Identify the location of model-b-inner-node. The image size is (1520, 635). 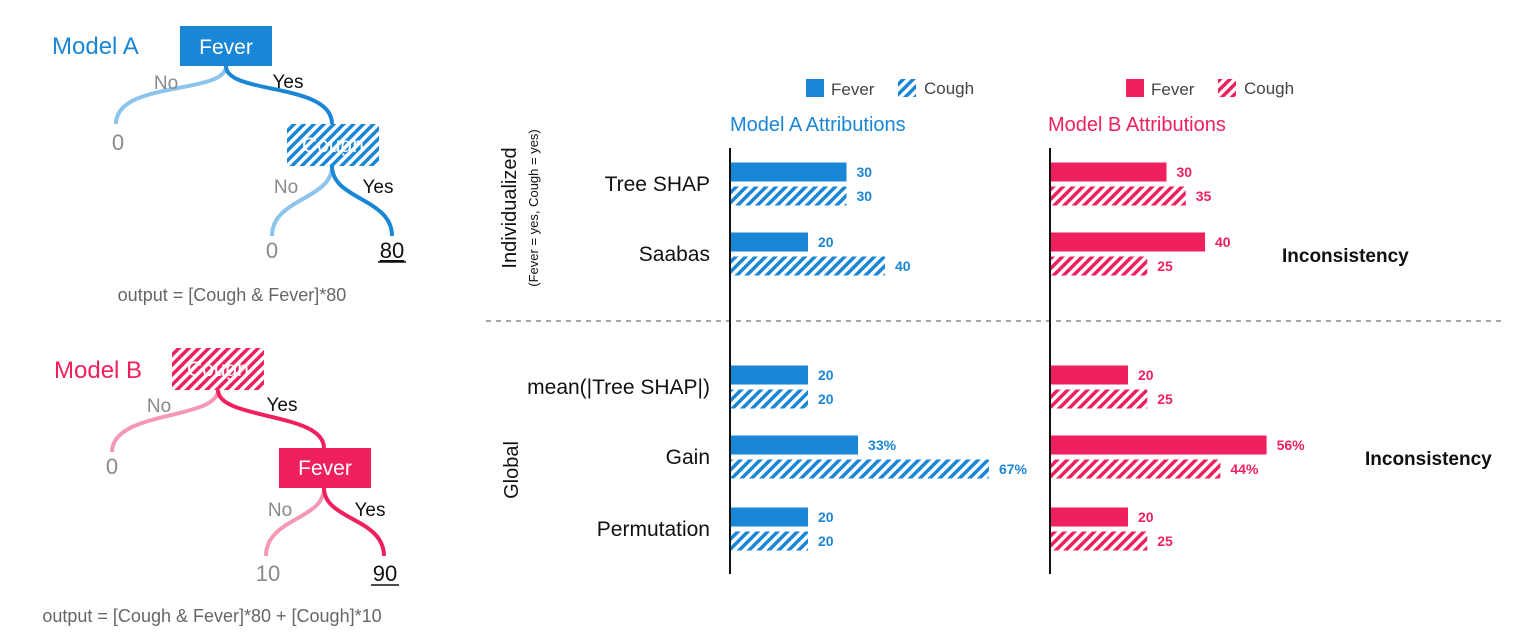
(325, 468).